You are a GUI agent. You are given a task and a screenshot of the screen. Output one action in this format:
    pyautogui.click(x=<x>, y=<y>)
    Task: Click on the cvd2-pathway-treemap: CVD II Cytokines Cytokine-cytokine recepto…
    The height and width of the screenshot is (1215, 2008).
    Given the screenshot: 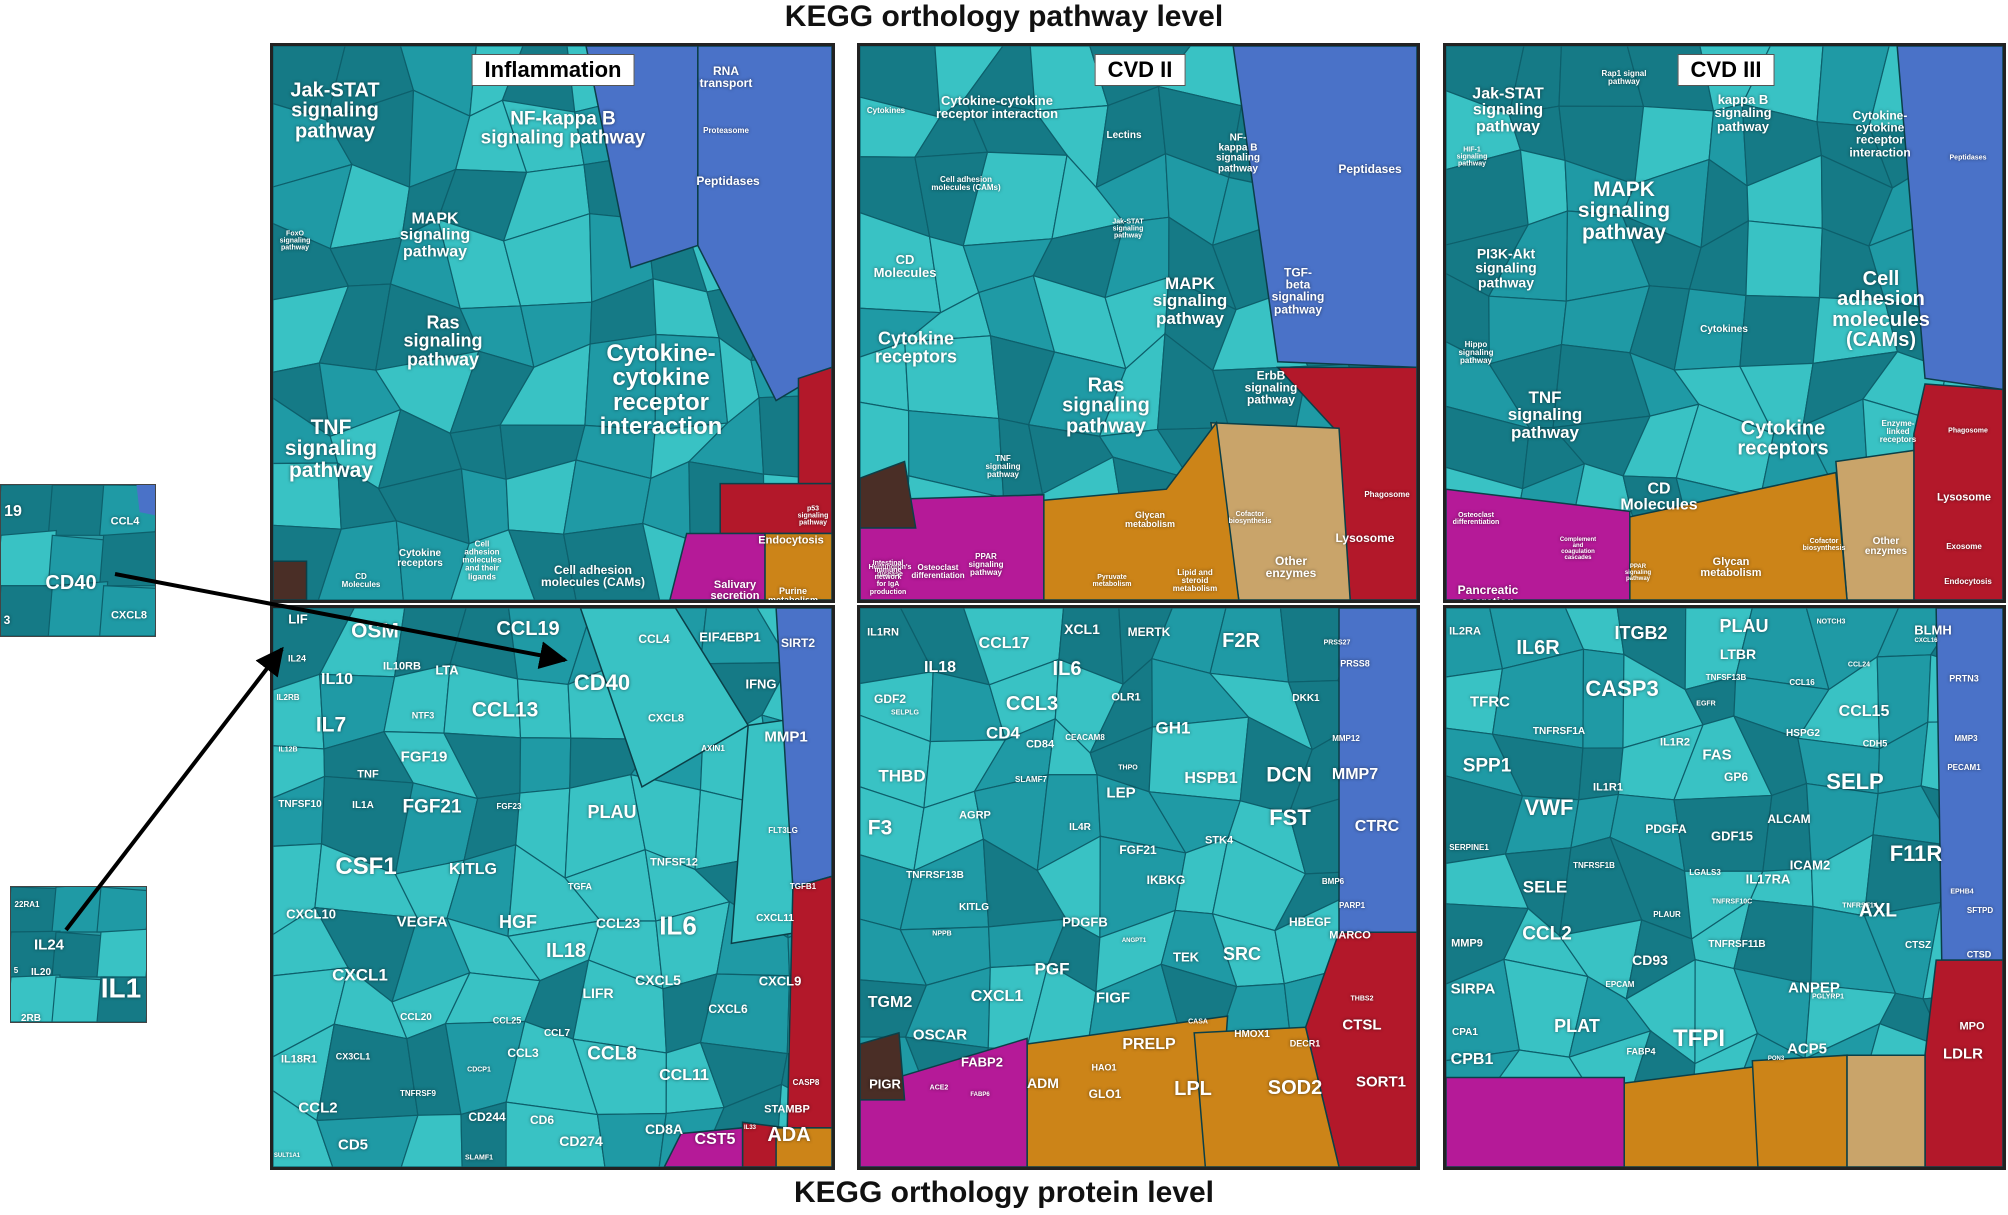 What is the action you would take?
    pyautogui.click(x=1138, y=323)
    